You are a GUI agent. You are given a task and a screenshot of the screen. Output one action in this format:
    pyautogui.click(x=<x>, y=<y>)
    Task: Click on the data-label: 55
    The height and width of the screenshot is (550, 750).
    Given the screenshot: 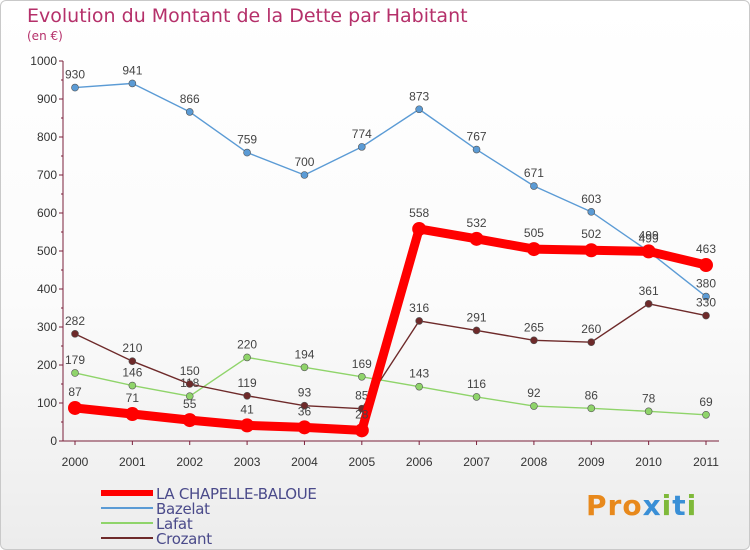 What is the action you would take?
    pyautogui.click(x=190, y=404)
    